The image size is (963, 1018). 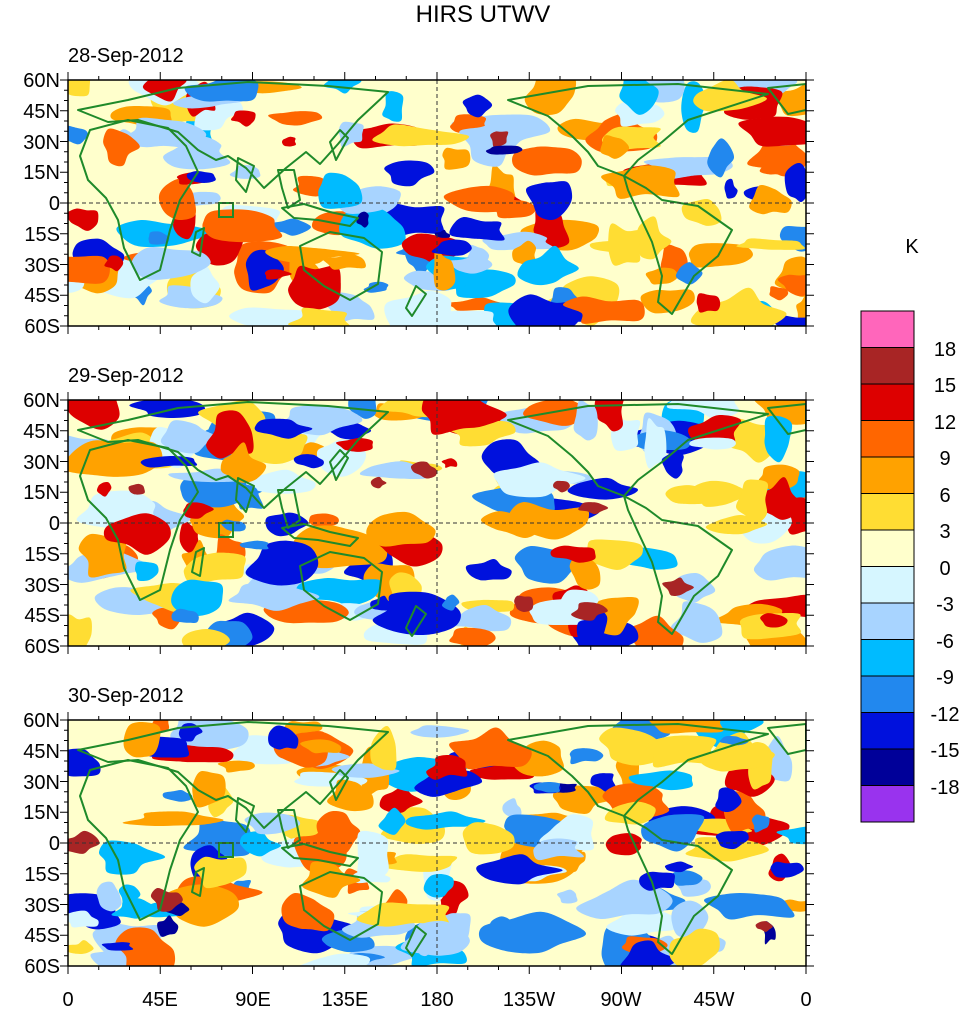 What do you see at coordinates (483, 14) in the screenshot?
I see `figure-title: HIRS UTWV` at bounding box center [483, 14].